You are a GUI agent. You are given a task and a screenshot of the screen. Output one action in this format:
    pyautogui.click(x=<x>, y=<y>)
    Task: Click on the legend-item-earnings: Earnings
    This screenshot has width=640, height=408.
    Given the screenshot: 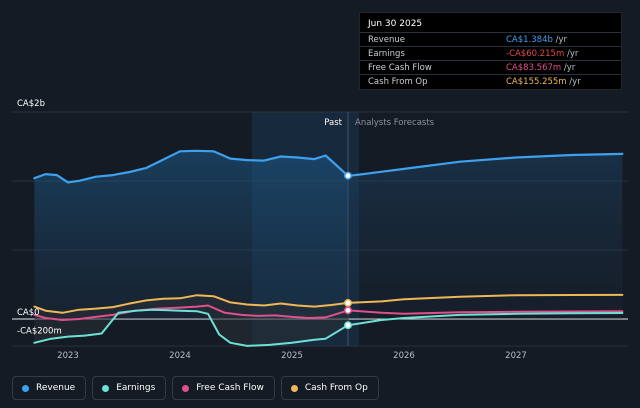 What is the action you would take?
    pyautogui.click(x=129, y=388)
    